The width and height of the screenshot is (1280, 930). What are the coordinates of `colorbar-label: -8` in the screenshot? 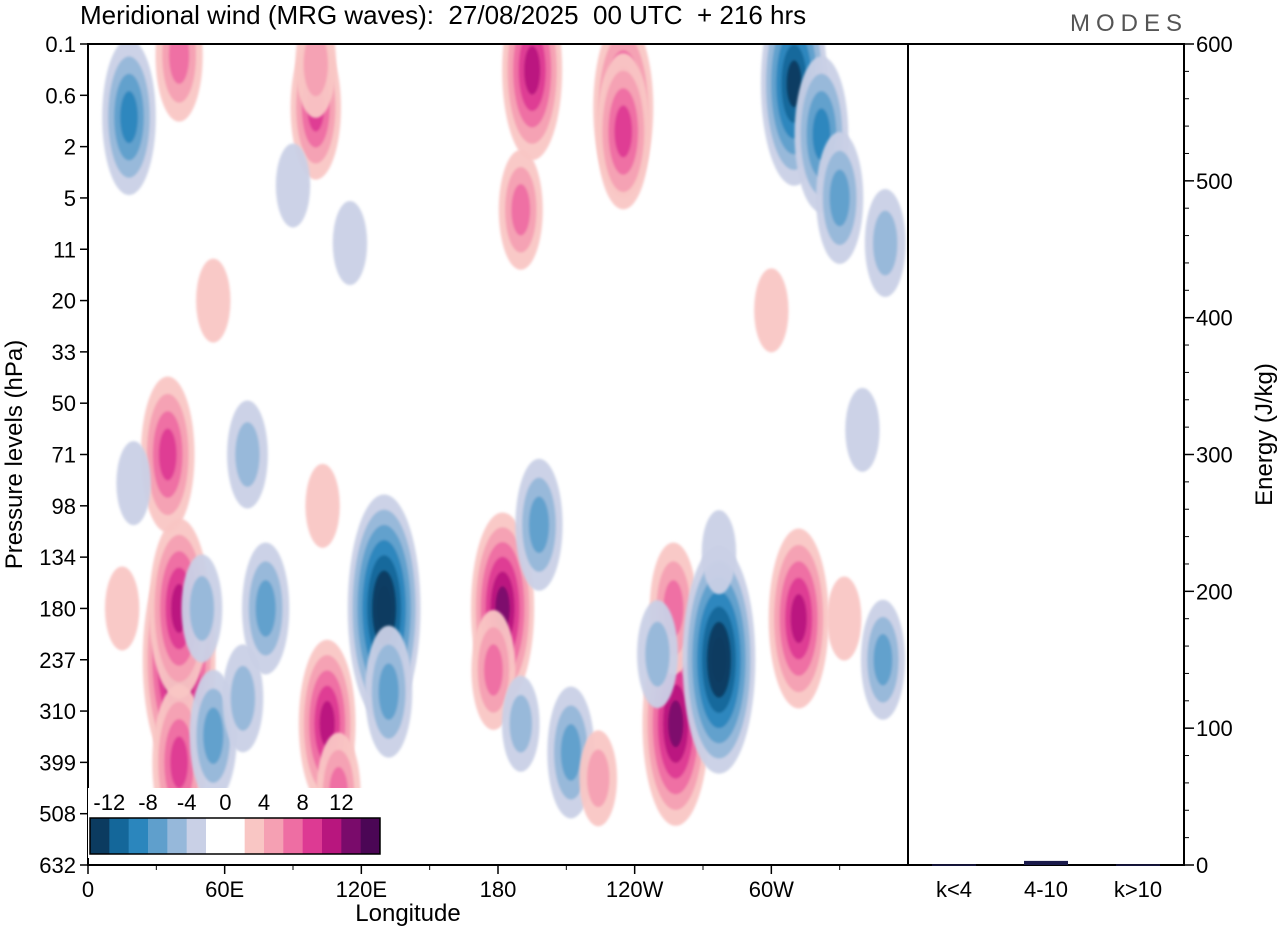 It's located at (148, 802).